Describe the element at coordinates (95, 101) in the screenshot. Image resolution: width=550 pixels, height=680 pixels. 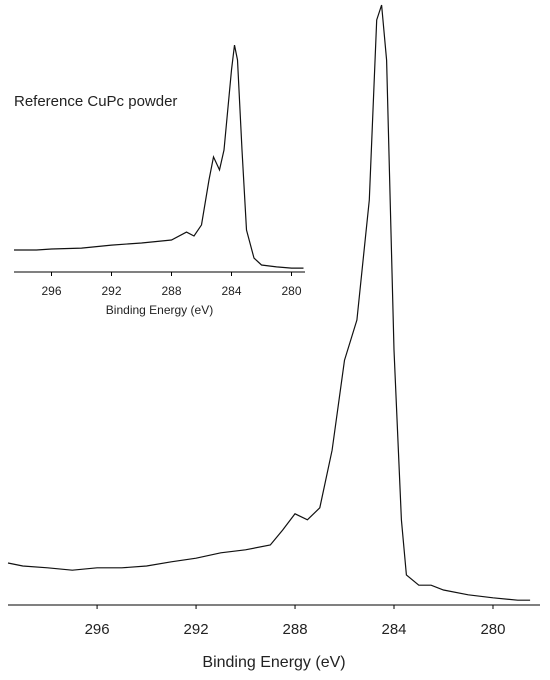
I see `annotation: Reference CuPc powder` at that location.